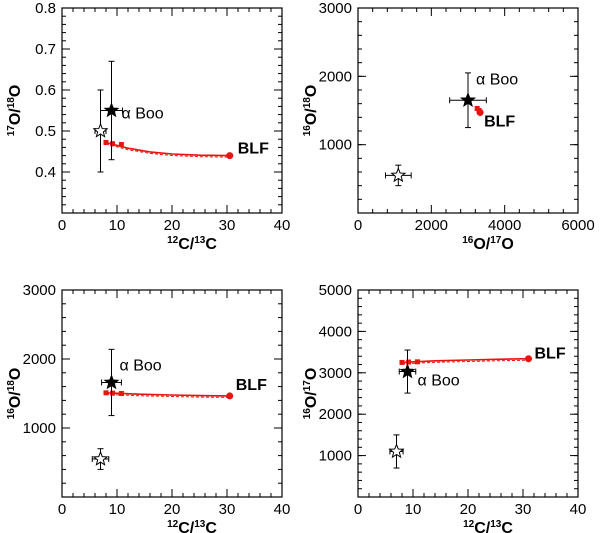 The height and width of the screenshot is (533, 600). I want to click on x-tick-label: 6000, so click(577, 225).